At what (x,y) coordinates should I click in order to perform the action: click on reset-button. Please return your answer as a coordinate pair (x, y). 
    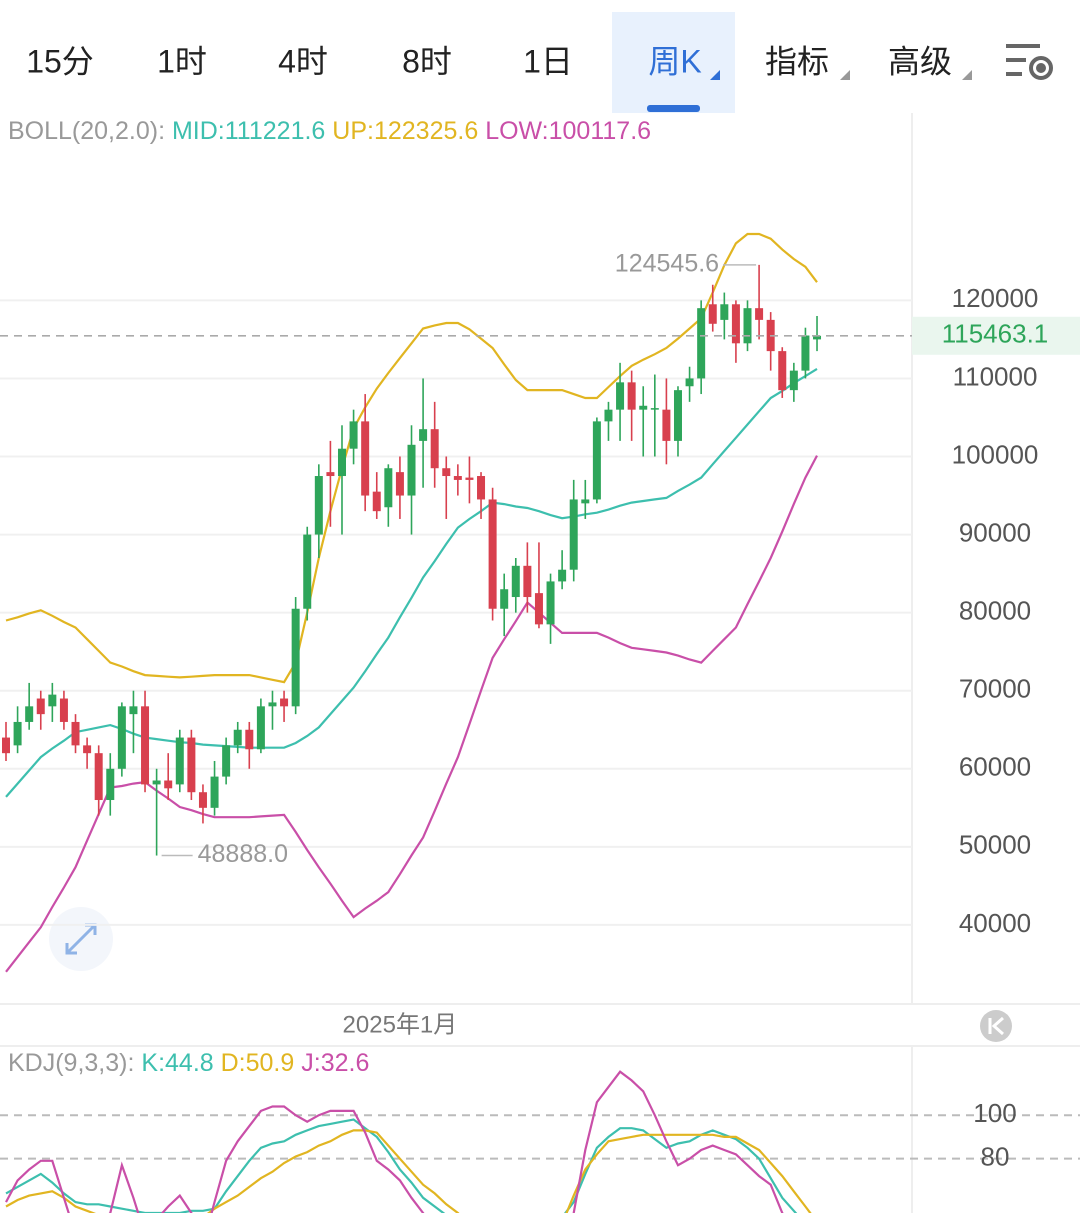
    Looking at the image, I should click on (996, 1026).